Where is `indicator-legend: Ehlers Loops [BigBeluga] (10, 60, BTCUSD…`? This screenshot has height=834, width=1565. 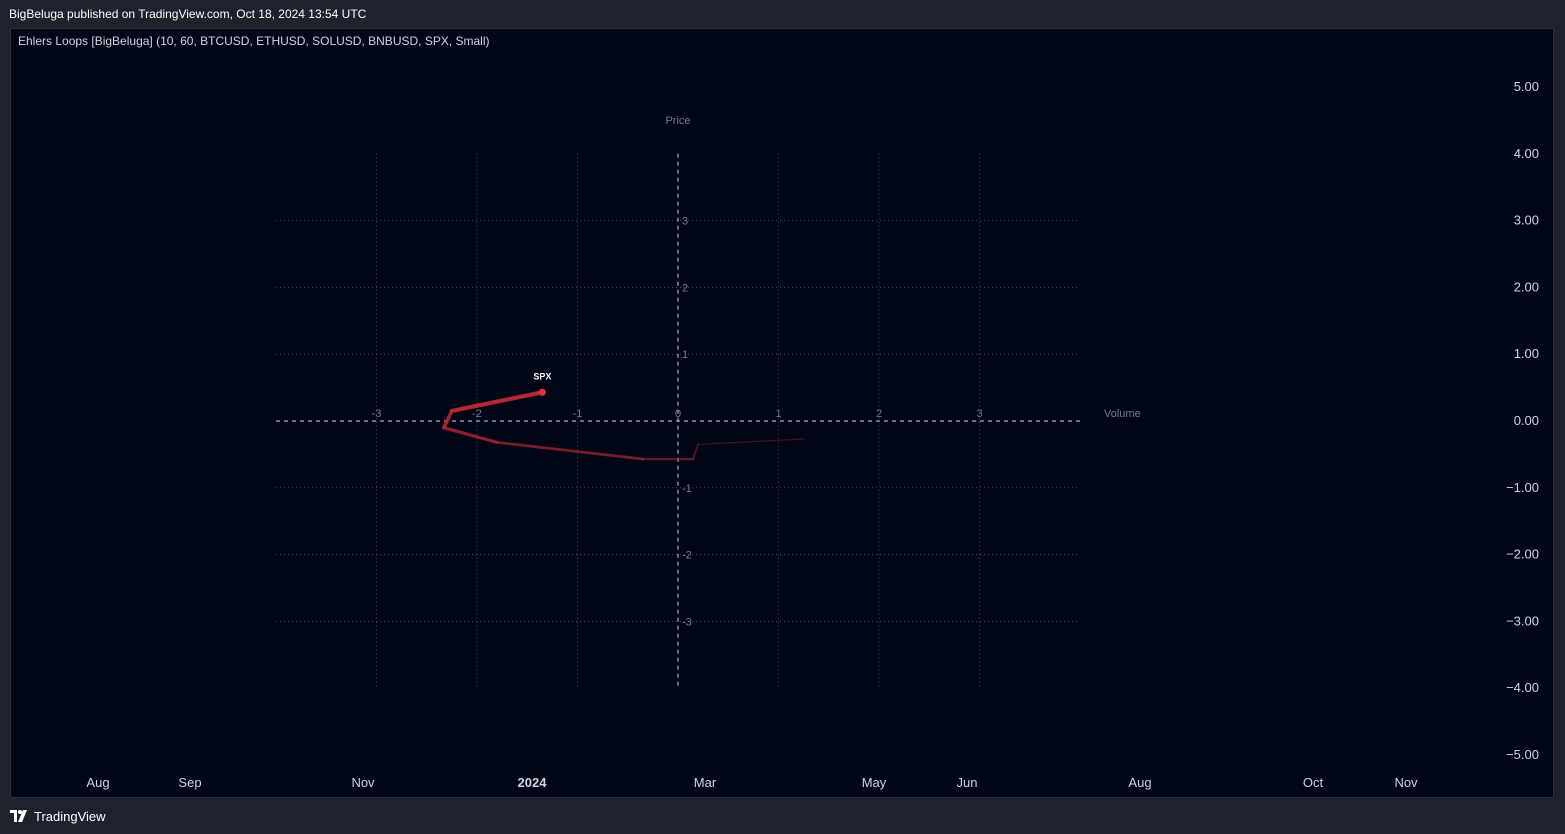
indicator-legend: Ehlers Loops [BigBeluga] (10, 60, BTCUSD… is located at coordinates (254, 41).